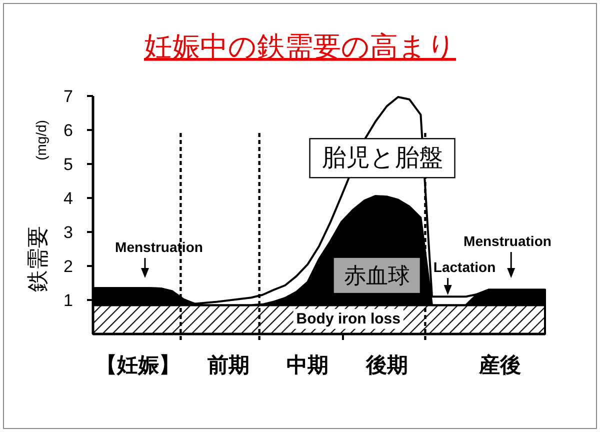 The height and width of the screenshot is (432, 600). Describe the element at coordinates (228, 365) in the screenshot. I see `x-tick-label: 前期` at that location.